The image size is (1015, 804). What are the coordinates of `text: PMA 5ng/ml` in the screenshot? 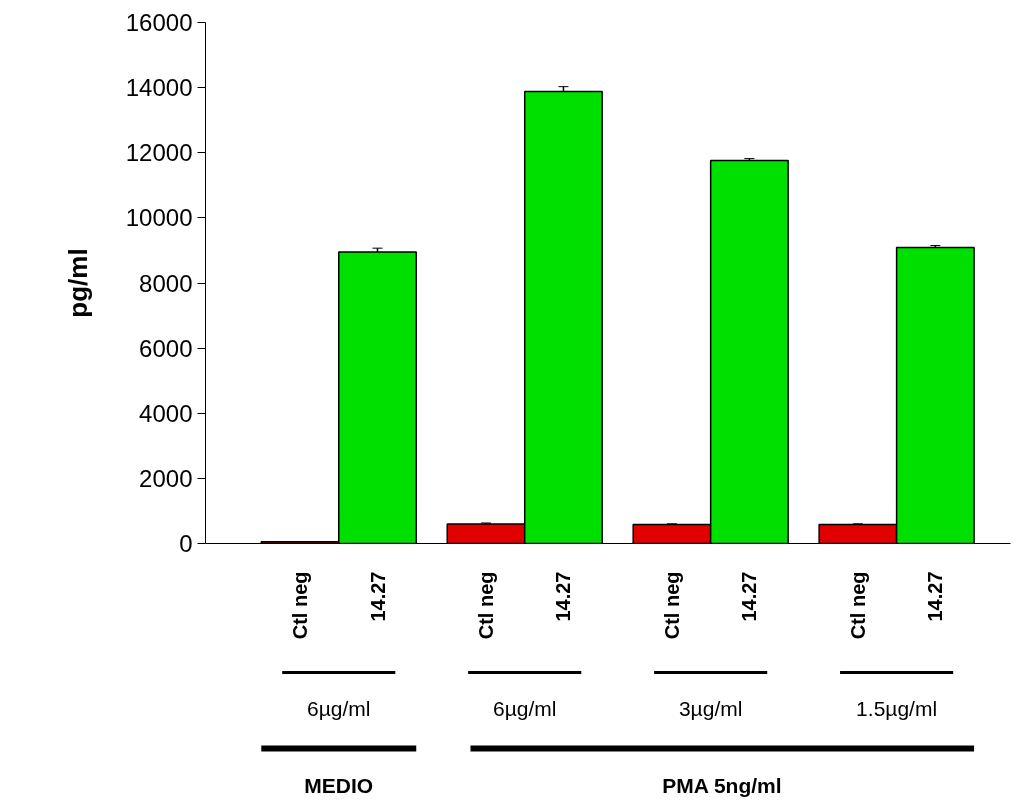 It's located at (722, 785).